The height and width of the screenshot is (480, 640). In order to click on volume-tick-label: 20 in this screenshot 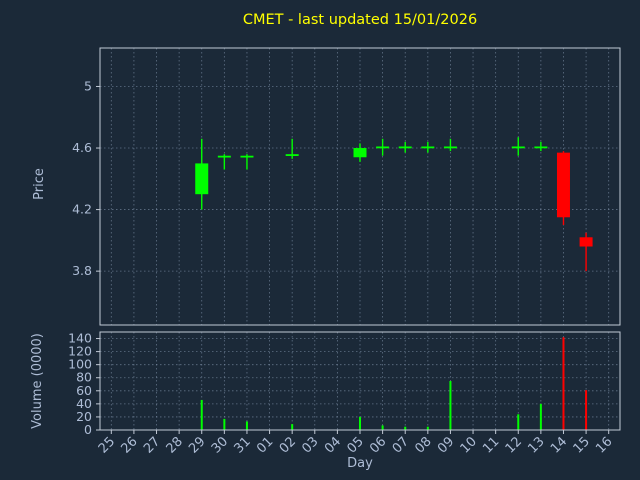, I will do `click(84, 416)`.